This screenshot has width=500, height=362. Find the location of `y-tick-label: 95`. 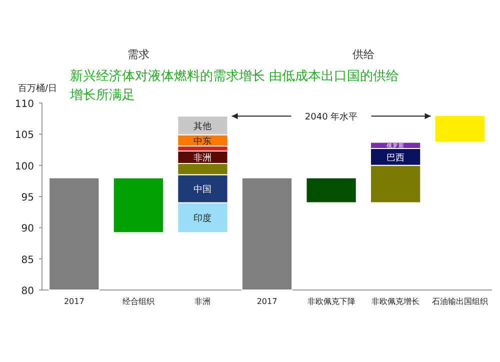

y-tick-label: 95 is located at coordinates (27, 198).